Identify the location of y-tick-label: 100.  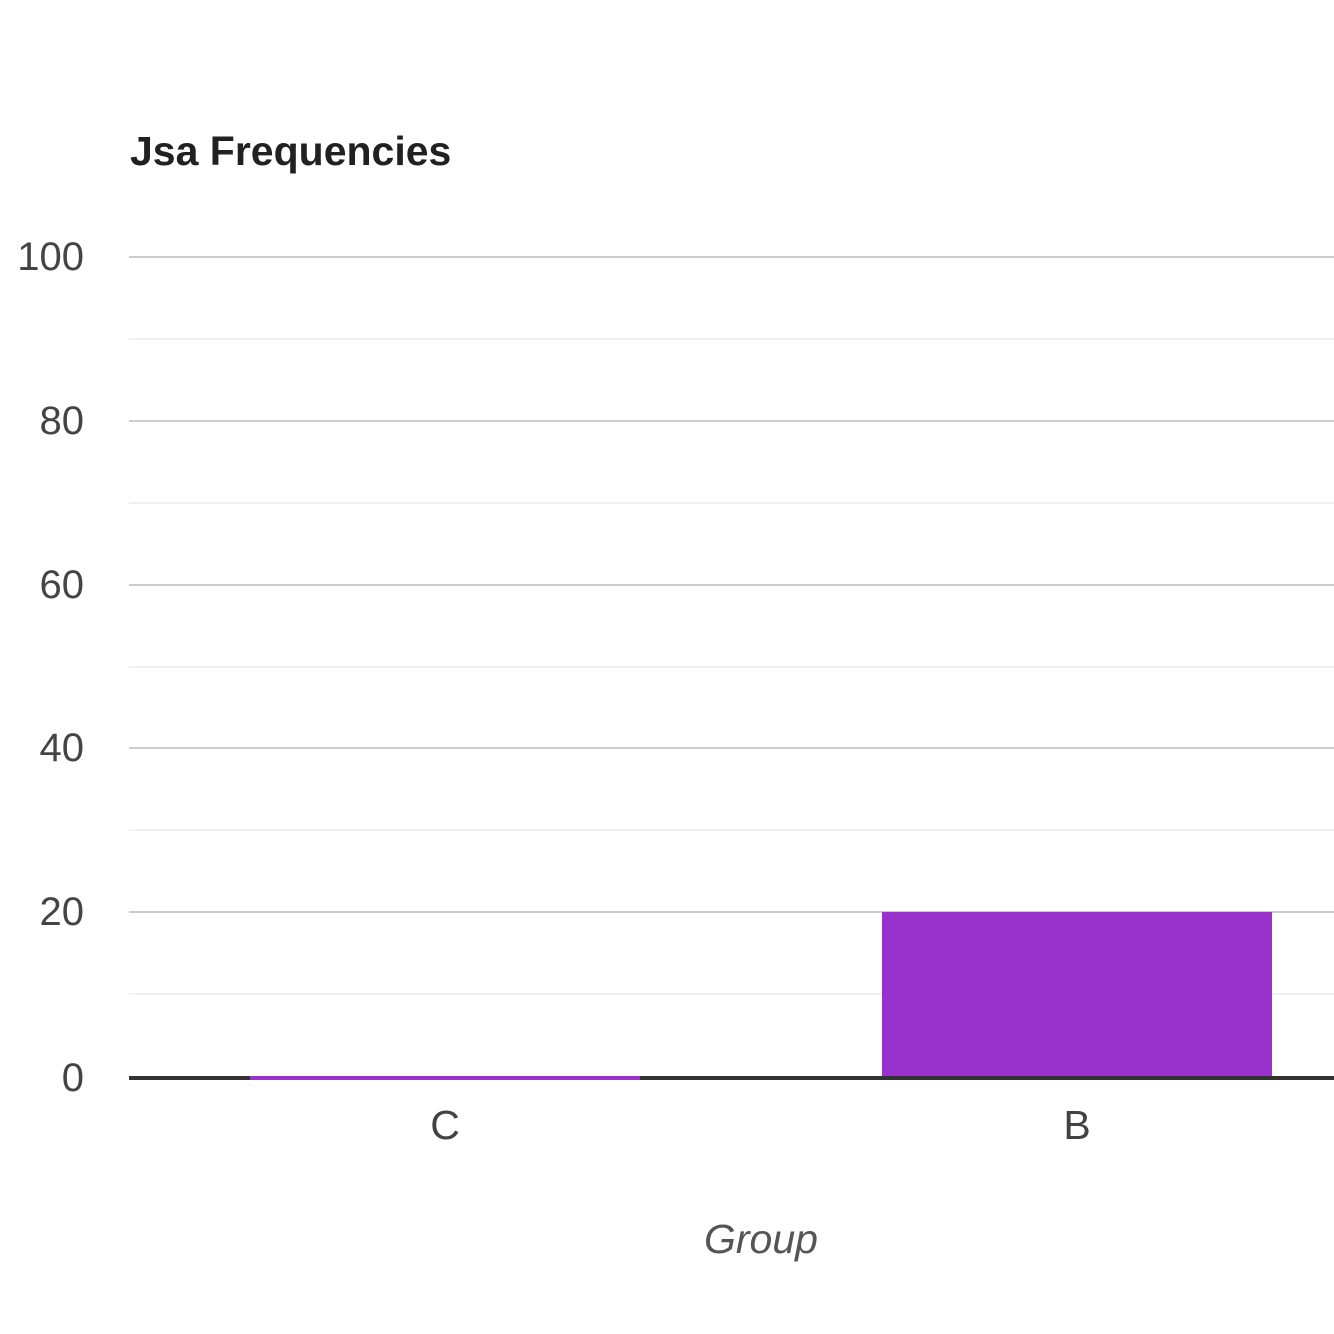
(50, 257).